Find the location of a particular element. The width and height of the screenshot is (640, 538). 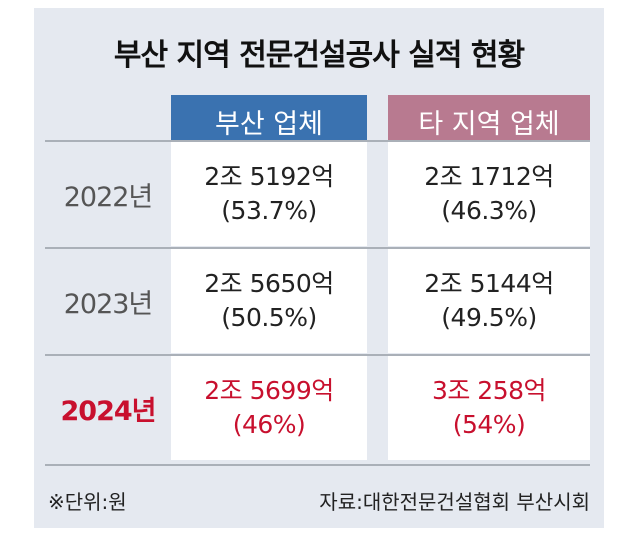

amount: 2조 5650억 is located at coordinates (269, 283).